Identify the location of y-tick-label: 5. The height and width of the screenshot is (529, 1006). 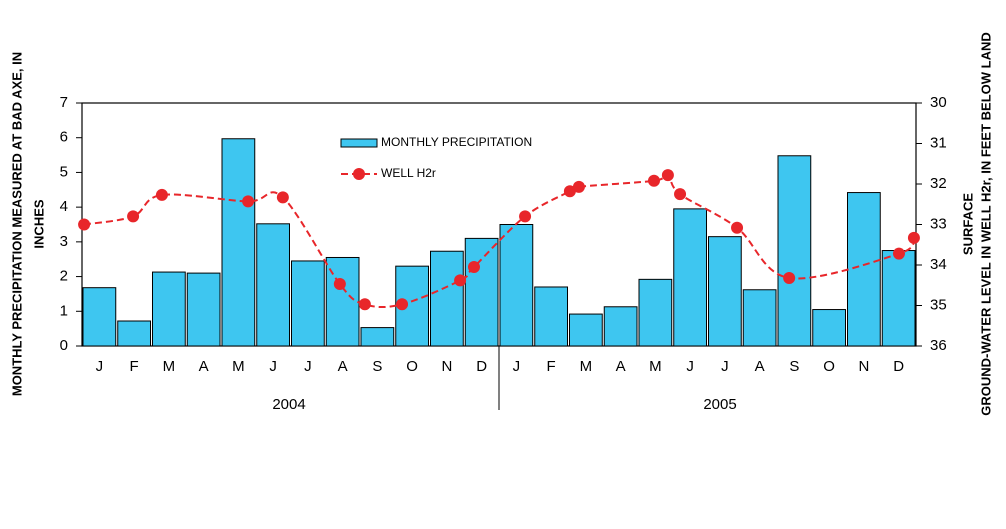
(64, 171).